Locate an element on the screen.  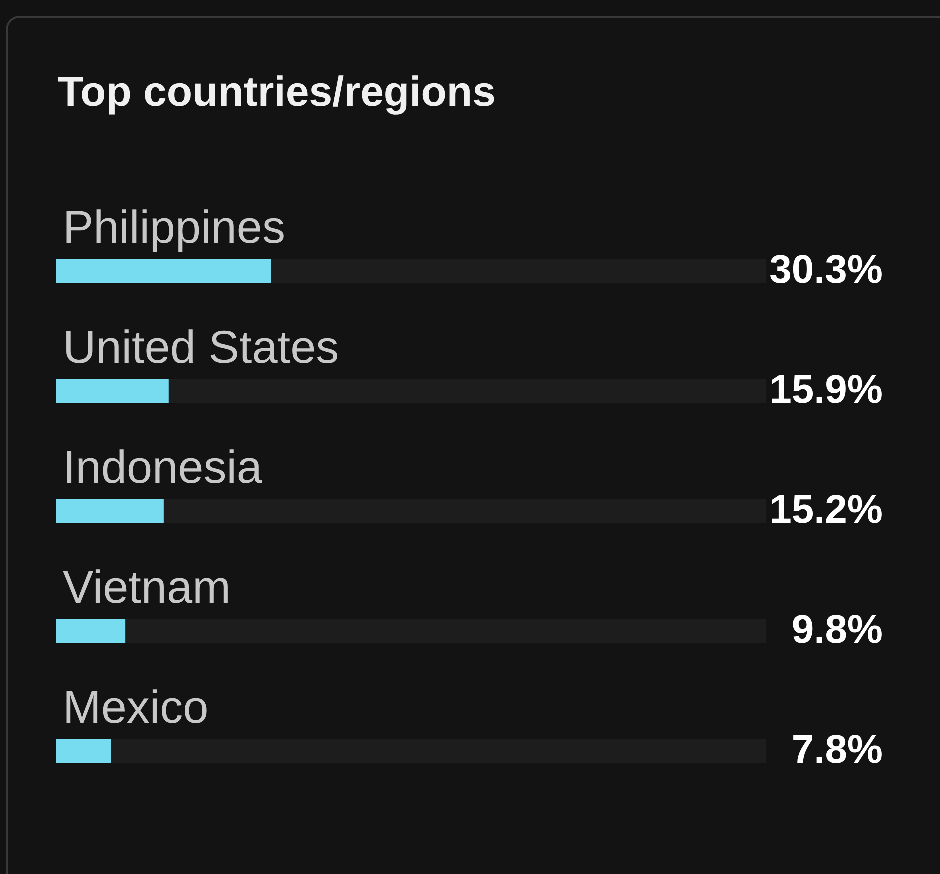
y-tick-label: Mexico is located at coordinates (136, 707).